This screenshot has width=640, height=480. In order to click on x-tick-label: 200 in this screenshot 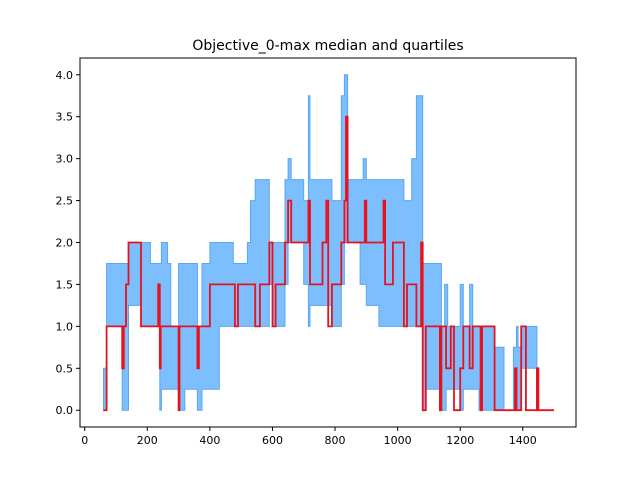, I will do `click(147, 440)`.